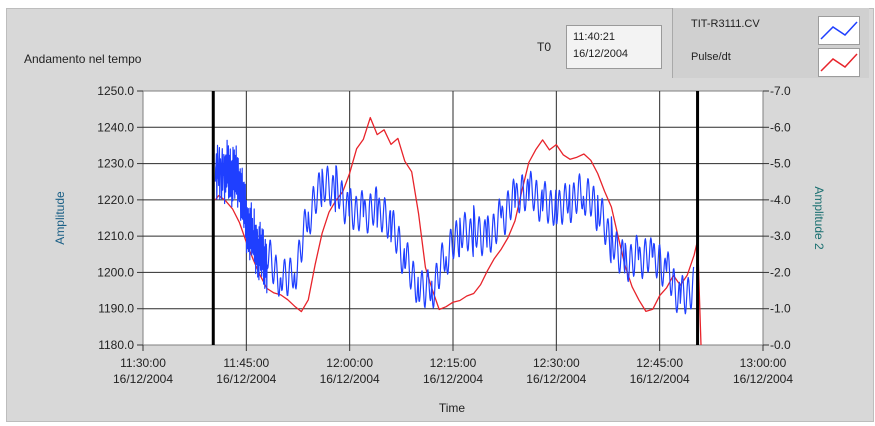  What do you see at coordinates (839, 62) in the screenshot?
I see `legend-line-red-icon` at bounding box center [839, 62].